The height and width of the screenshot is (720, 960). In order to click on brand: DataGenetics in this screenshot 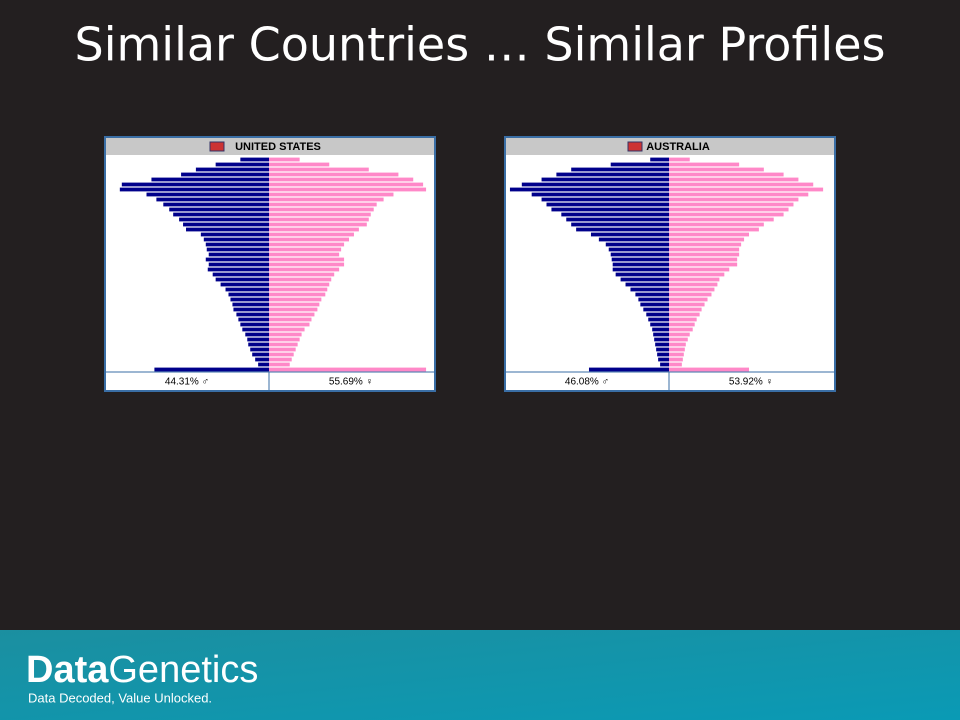, I will do `click(142, 670)`.